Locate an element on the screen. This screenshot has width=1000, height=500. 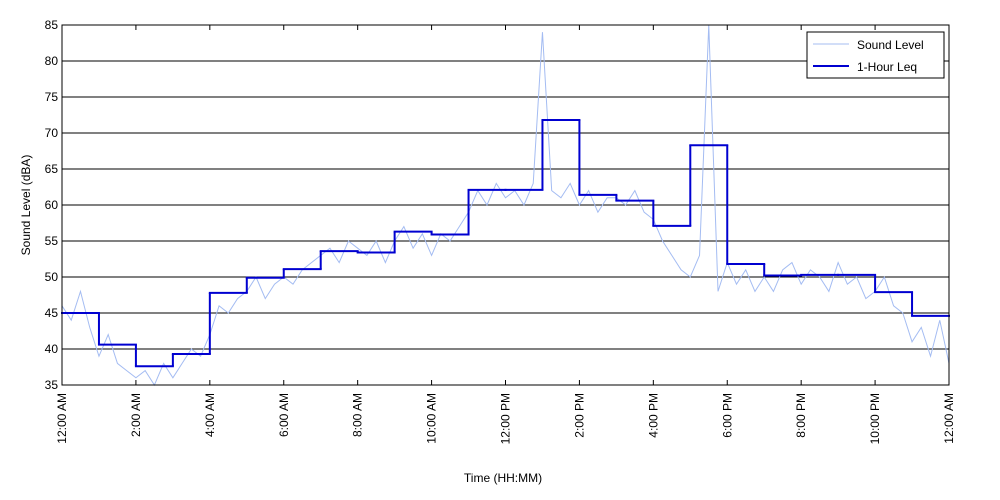
x-tick-label: 12:00 PM is located at coordinates (506, 418).